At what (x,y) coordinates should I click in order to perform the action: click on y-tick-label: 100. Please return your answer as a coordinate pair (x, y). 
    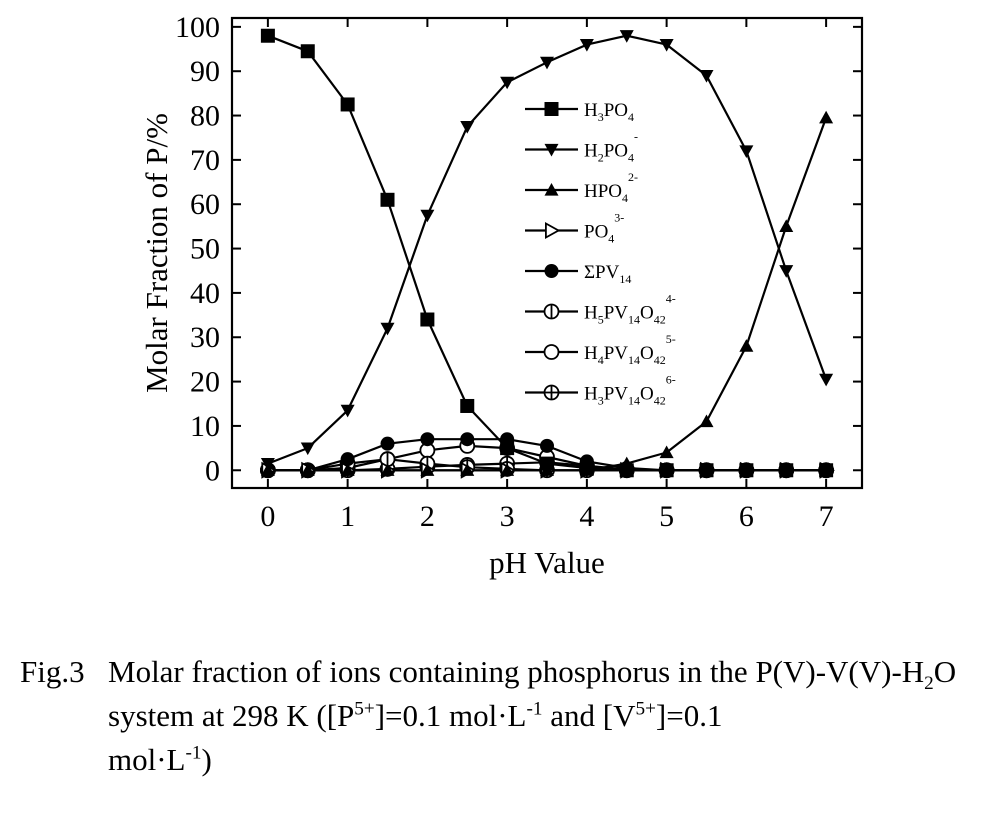
    Looking at the image, I should click on (197, 27).